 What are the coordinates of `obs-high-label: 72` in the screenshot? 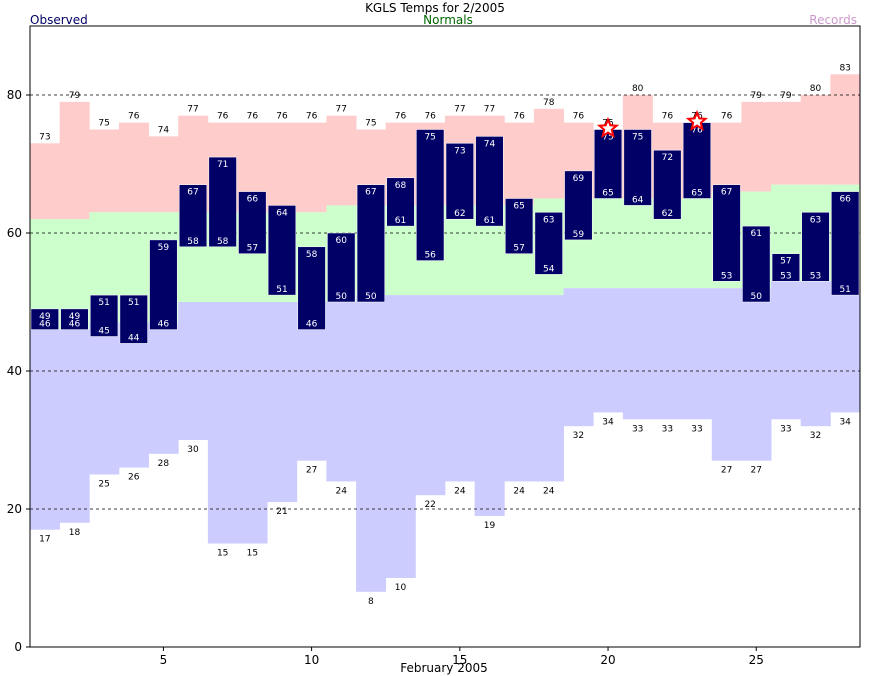 It's located at (667, 158).